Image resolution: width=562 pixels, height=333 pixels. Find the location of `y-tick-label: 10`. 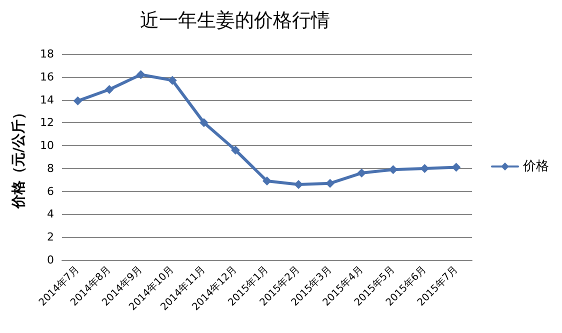

y-tick-label: 10 is located at coordinates (47, 145).